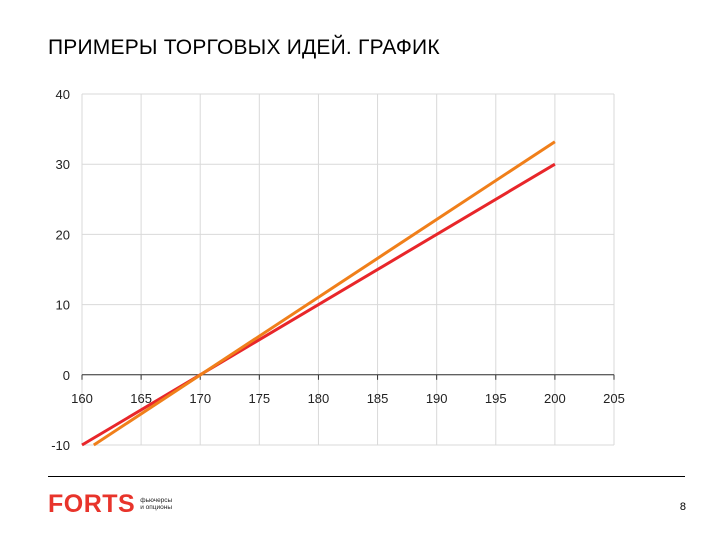 The image size is (720, 540). I want to click on x-tick-label: 195, so click(496, 398).